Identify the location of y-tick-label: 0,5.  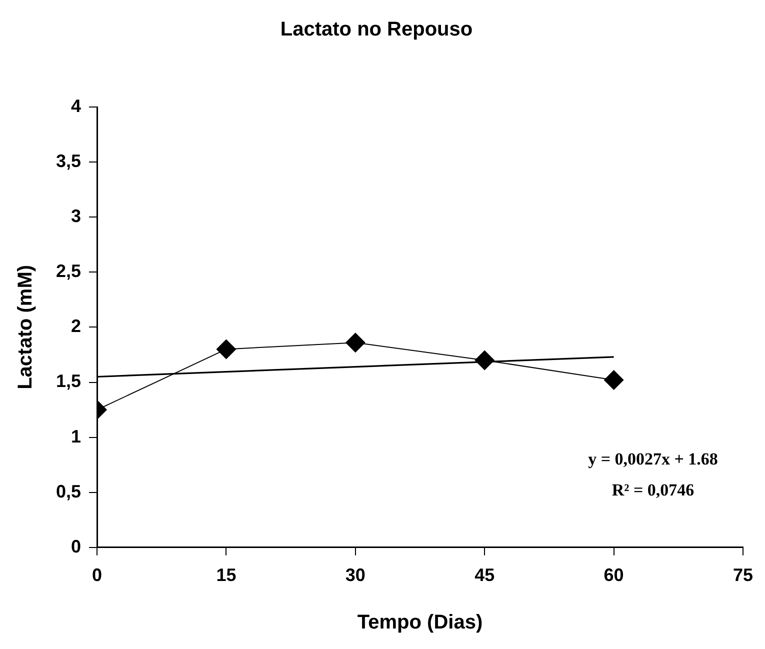
(69, 491).